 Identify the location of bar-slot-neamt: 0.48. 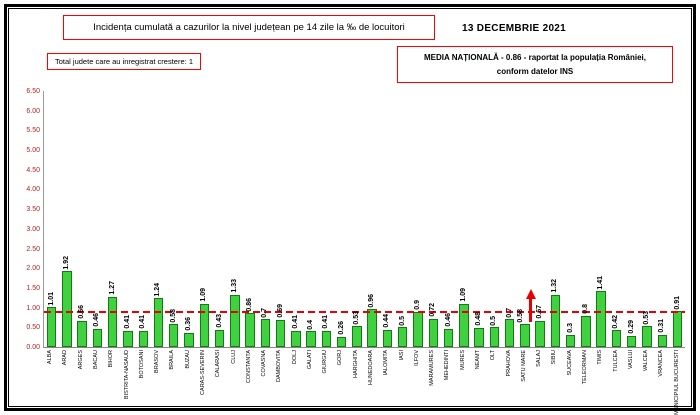
(478, 219).